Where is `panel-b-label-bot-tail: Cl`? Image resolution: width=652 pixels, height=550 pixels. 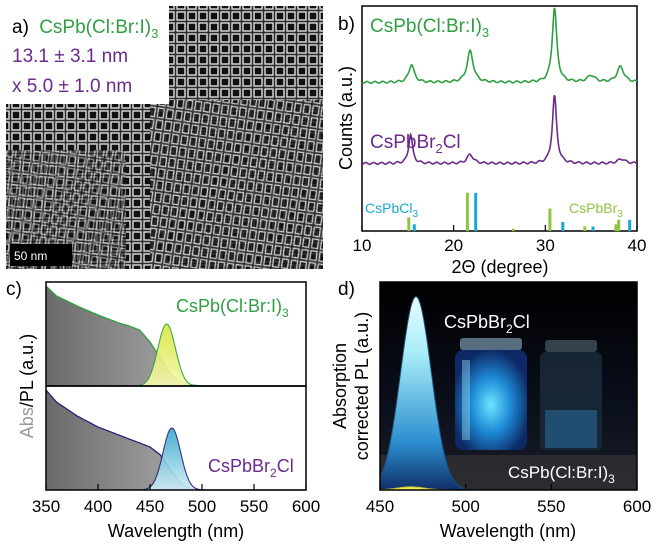
panel-b-label-bot-tail: Cl is located at coordinates (452, 142).